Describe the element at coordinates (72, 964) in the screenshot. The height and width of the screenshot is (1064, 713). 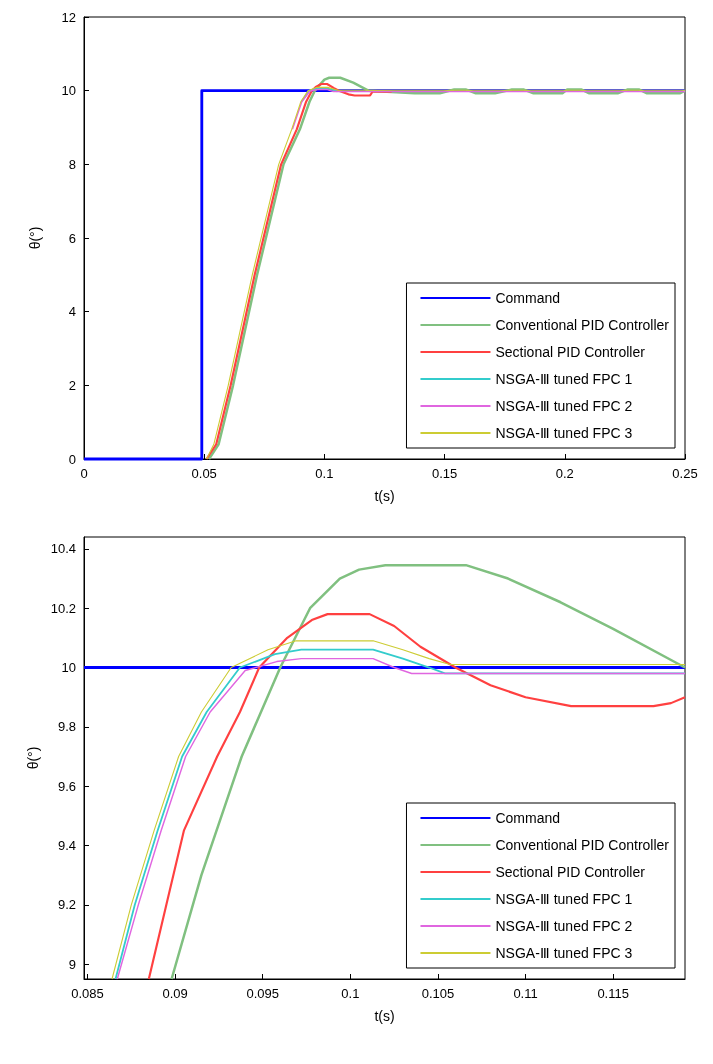
I see `y-tick-label: 9` at that location.